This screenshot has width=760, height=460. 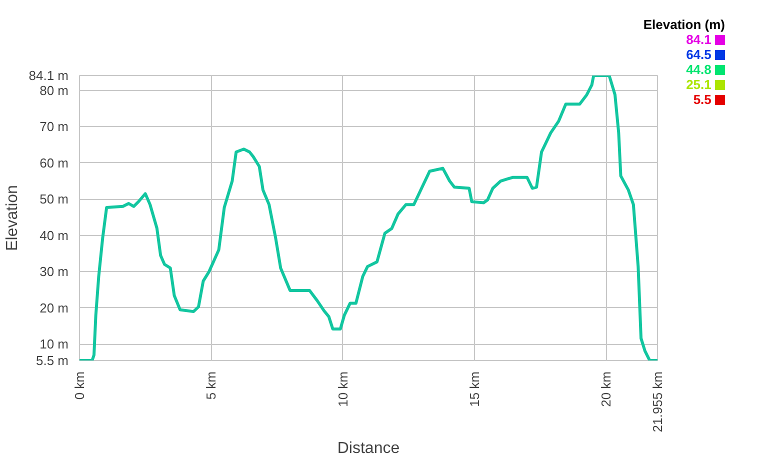 What do you see at coordinates (698, 39) in the screenshot?
I see `text: 84.1` at bounding box center [698, 39].